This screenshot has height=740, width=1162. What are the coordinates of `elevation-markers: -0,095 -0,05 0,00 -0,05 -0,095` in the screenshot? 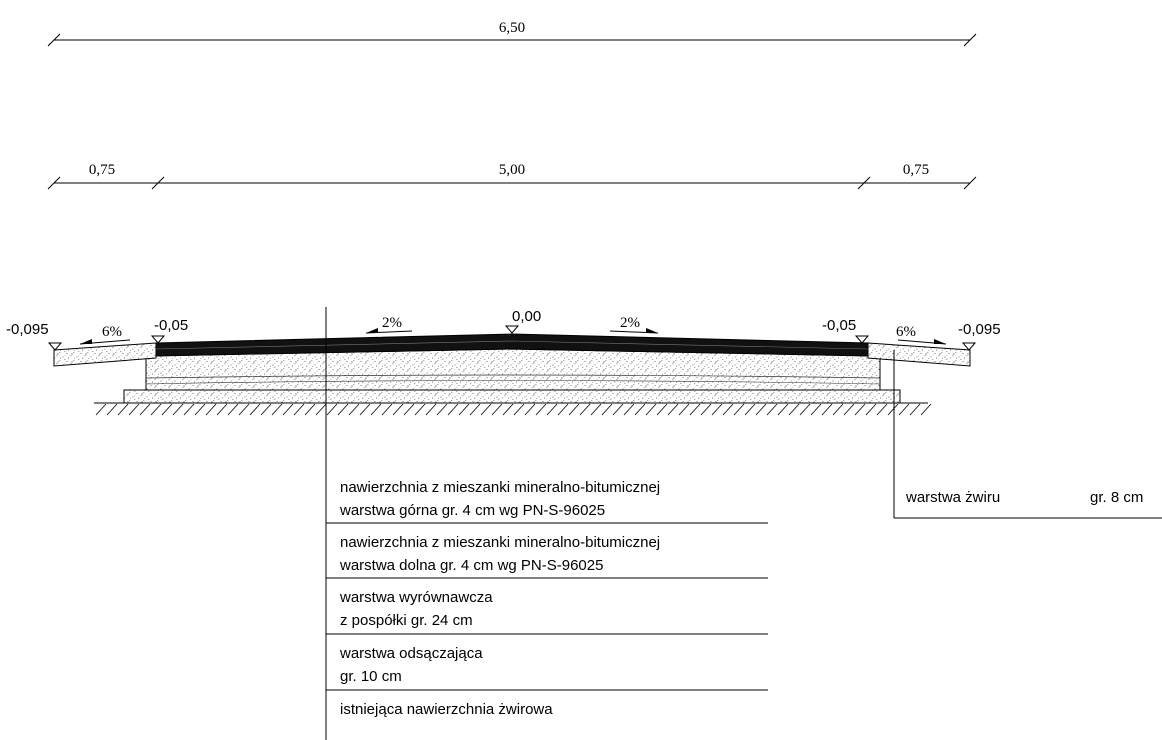 It's located at (503, 329).